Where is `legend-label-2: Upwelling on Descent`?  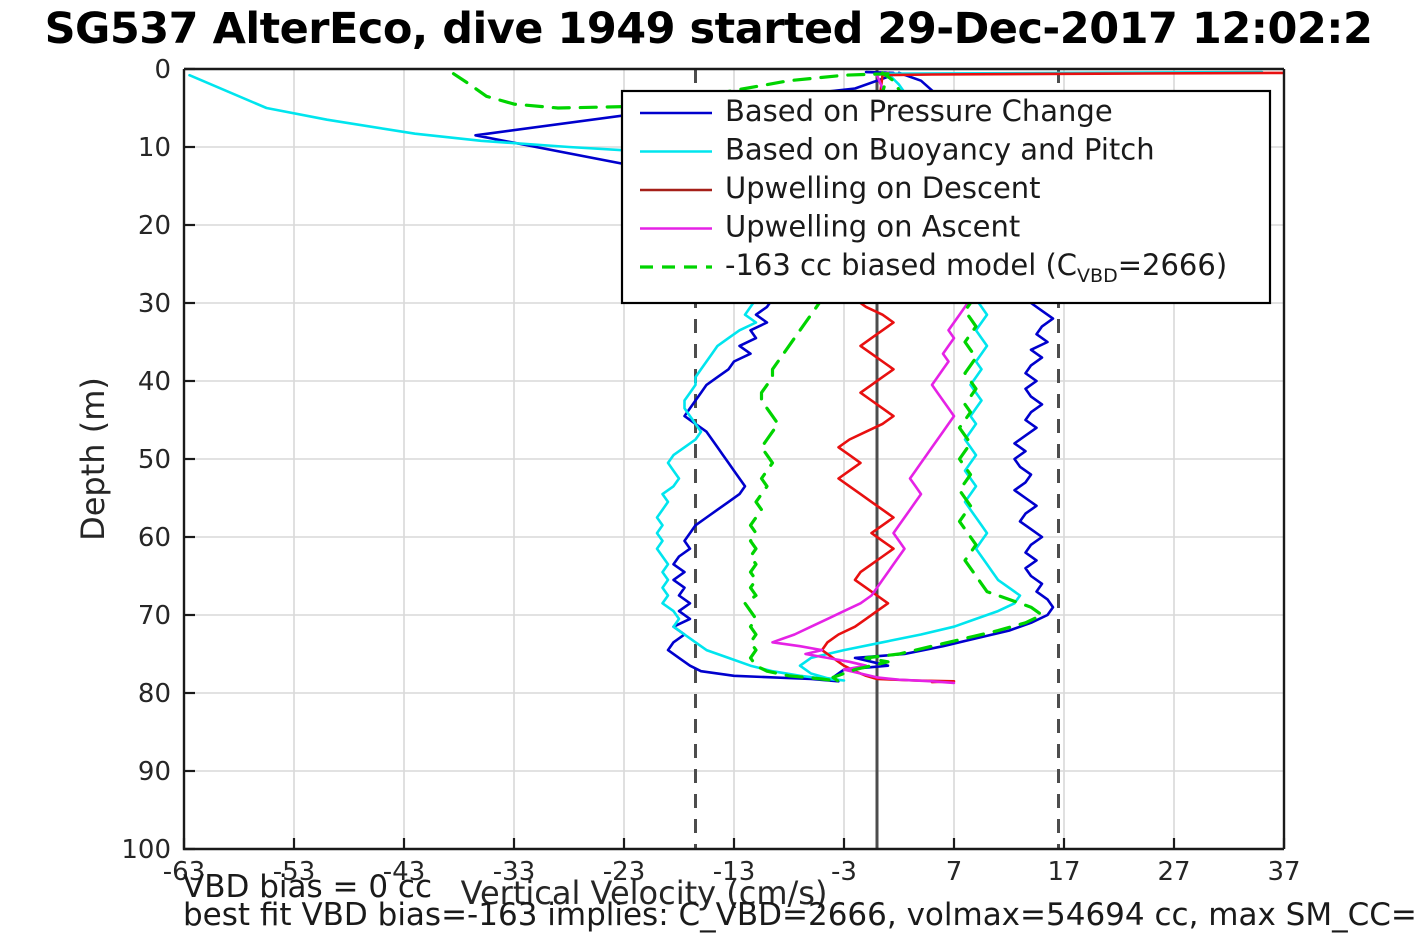
legend-label-2: Upwelling on Descent is located at coordinates (883, 188).